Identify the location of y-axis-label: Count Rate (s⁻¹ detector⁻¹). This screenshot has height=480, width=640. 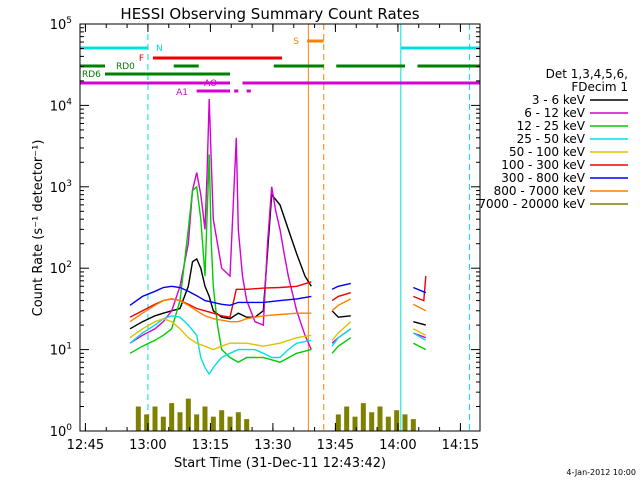
(38, 228).